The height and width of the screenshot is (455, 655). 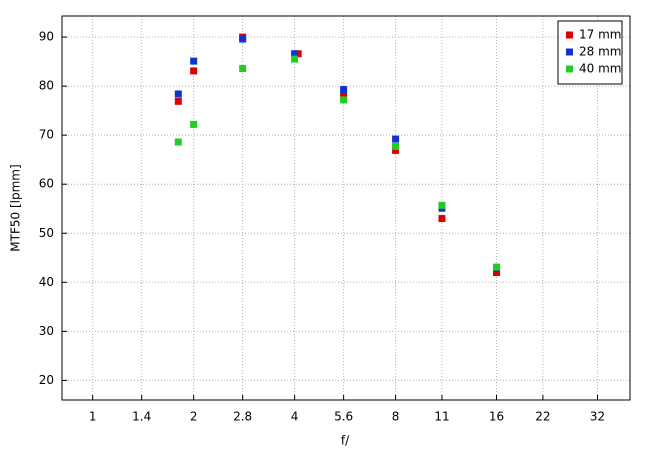 I want to click on y-axis-label: MTF50 [lpmm], so click(x=16, y=207).